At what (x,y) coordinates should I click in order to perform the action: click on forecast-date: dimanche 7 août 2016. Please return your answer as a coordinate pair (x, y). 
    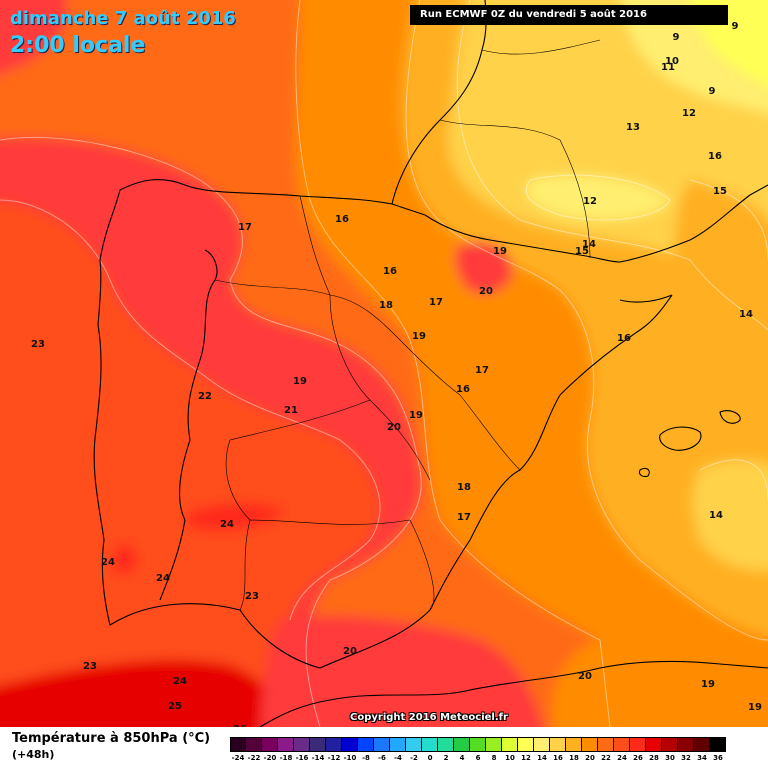
    Looking at the image, I should click on (123, 18).